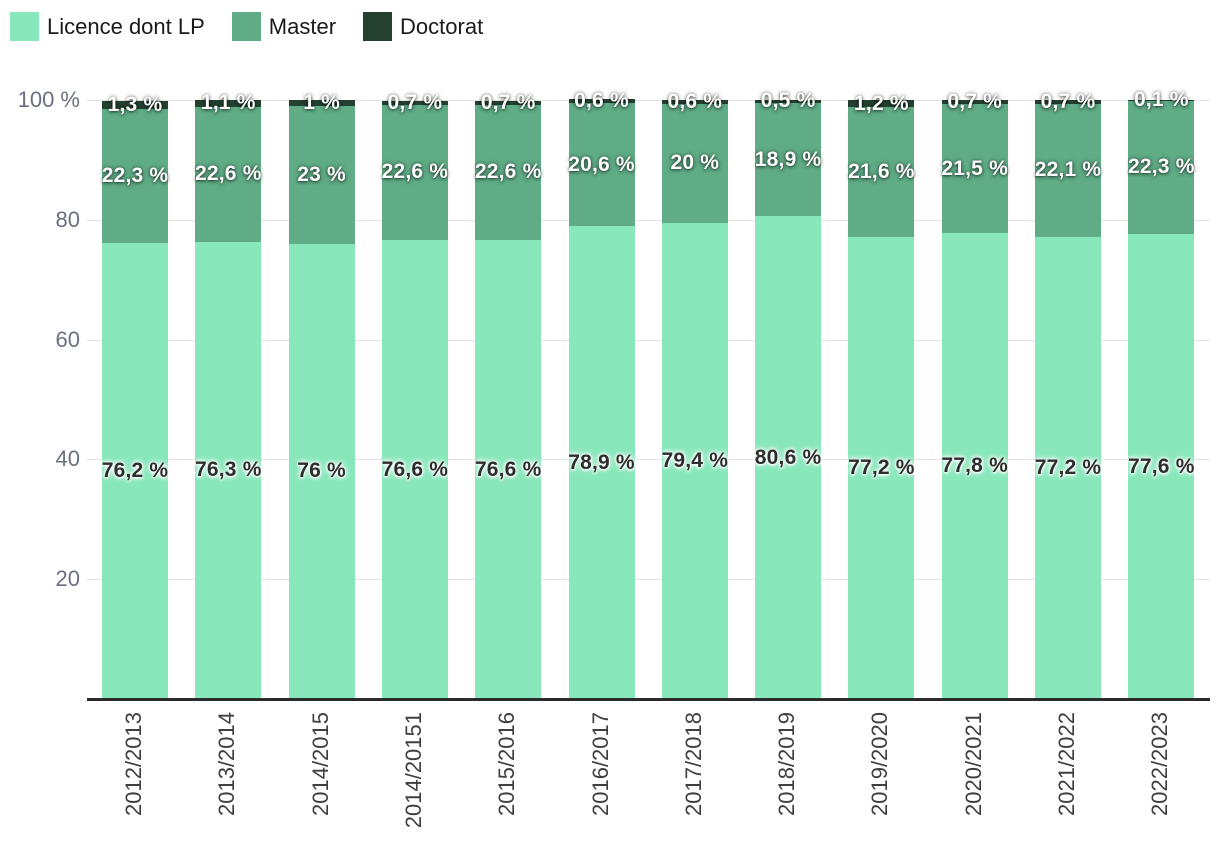 This screenshot has width=1220, height=858. I want to click on bar-segment-master-2013-2014, so click(228, 174).